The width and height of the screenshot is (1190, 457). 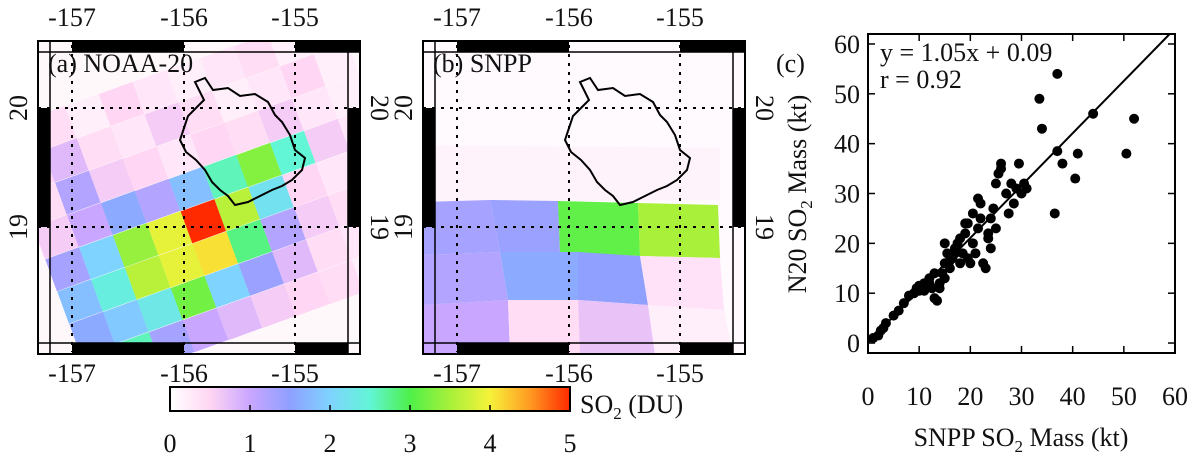 What do you see at coordinates (1021, 439) in the screenshot?
I see `scatter-x-axis-label: SNPP SO2 Mass (kt)` at bounding box center [1021, 439].